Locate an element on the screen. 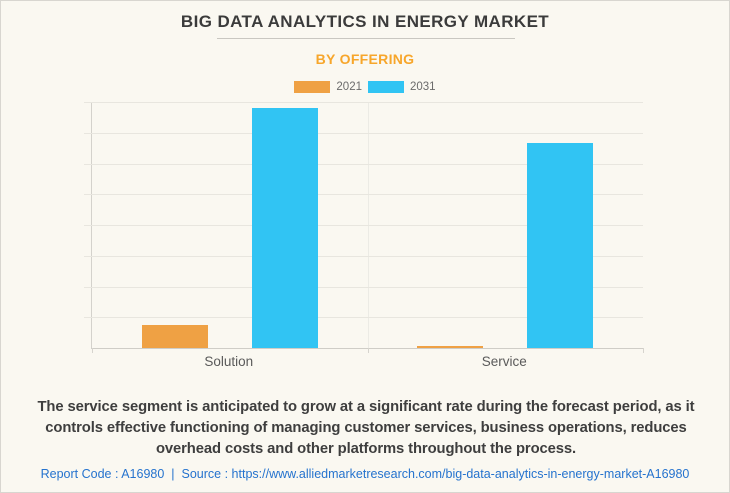  report-code: Report Code : A16980 is located at coordinates (102, 474).